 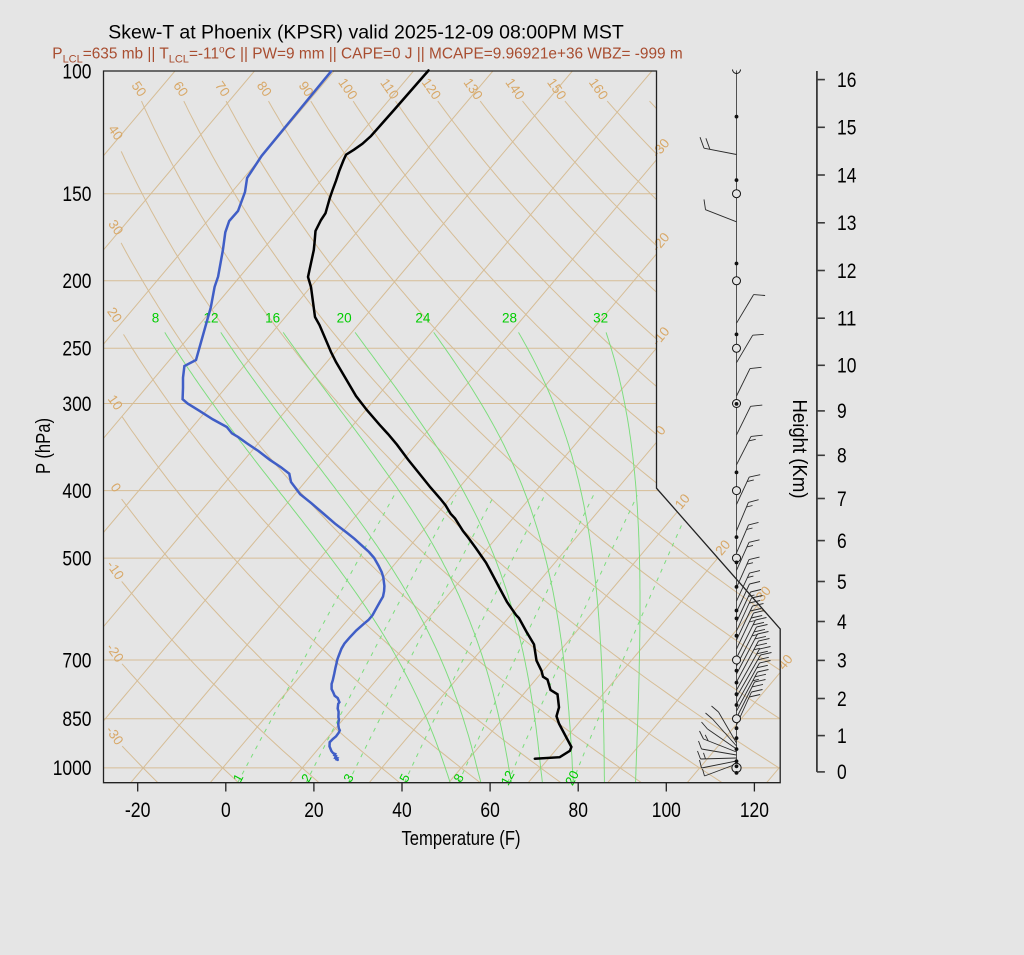 What do you see at coordinates (846, 319) in the screenshot?
I see `svg-text: 11` at bounding box center [846, 319].